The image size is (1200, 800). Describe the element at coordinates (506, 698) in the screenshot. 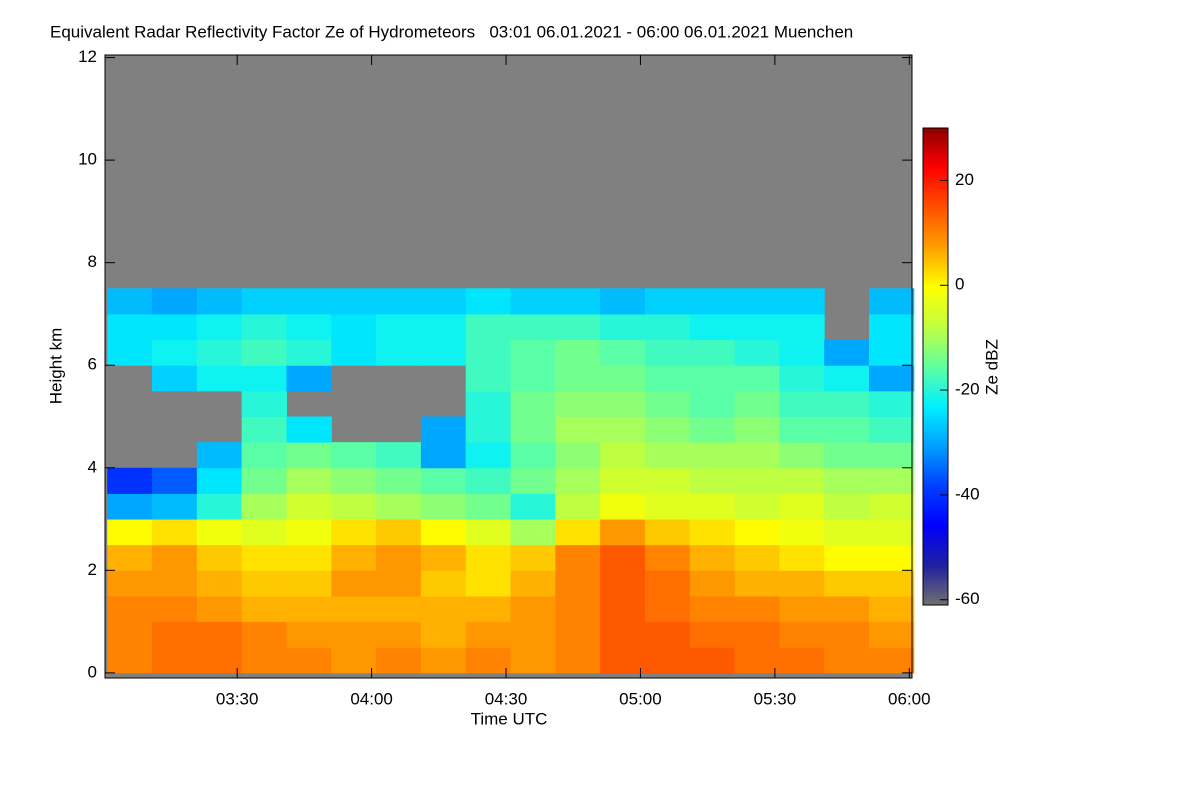

I see `x-tick-label: 04:30` at that location.